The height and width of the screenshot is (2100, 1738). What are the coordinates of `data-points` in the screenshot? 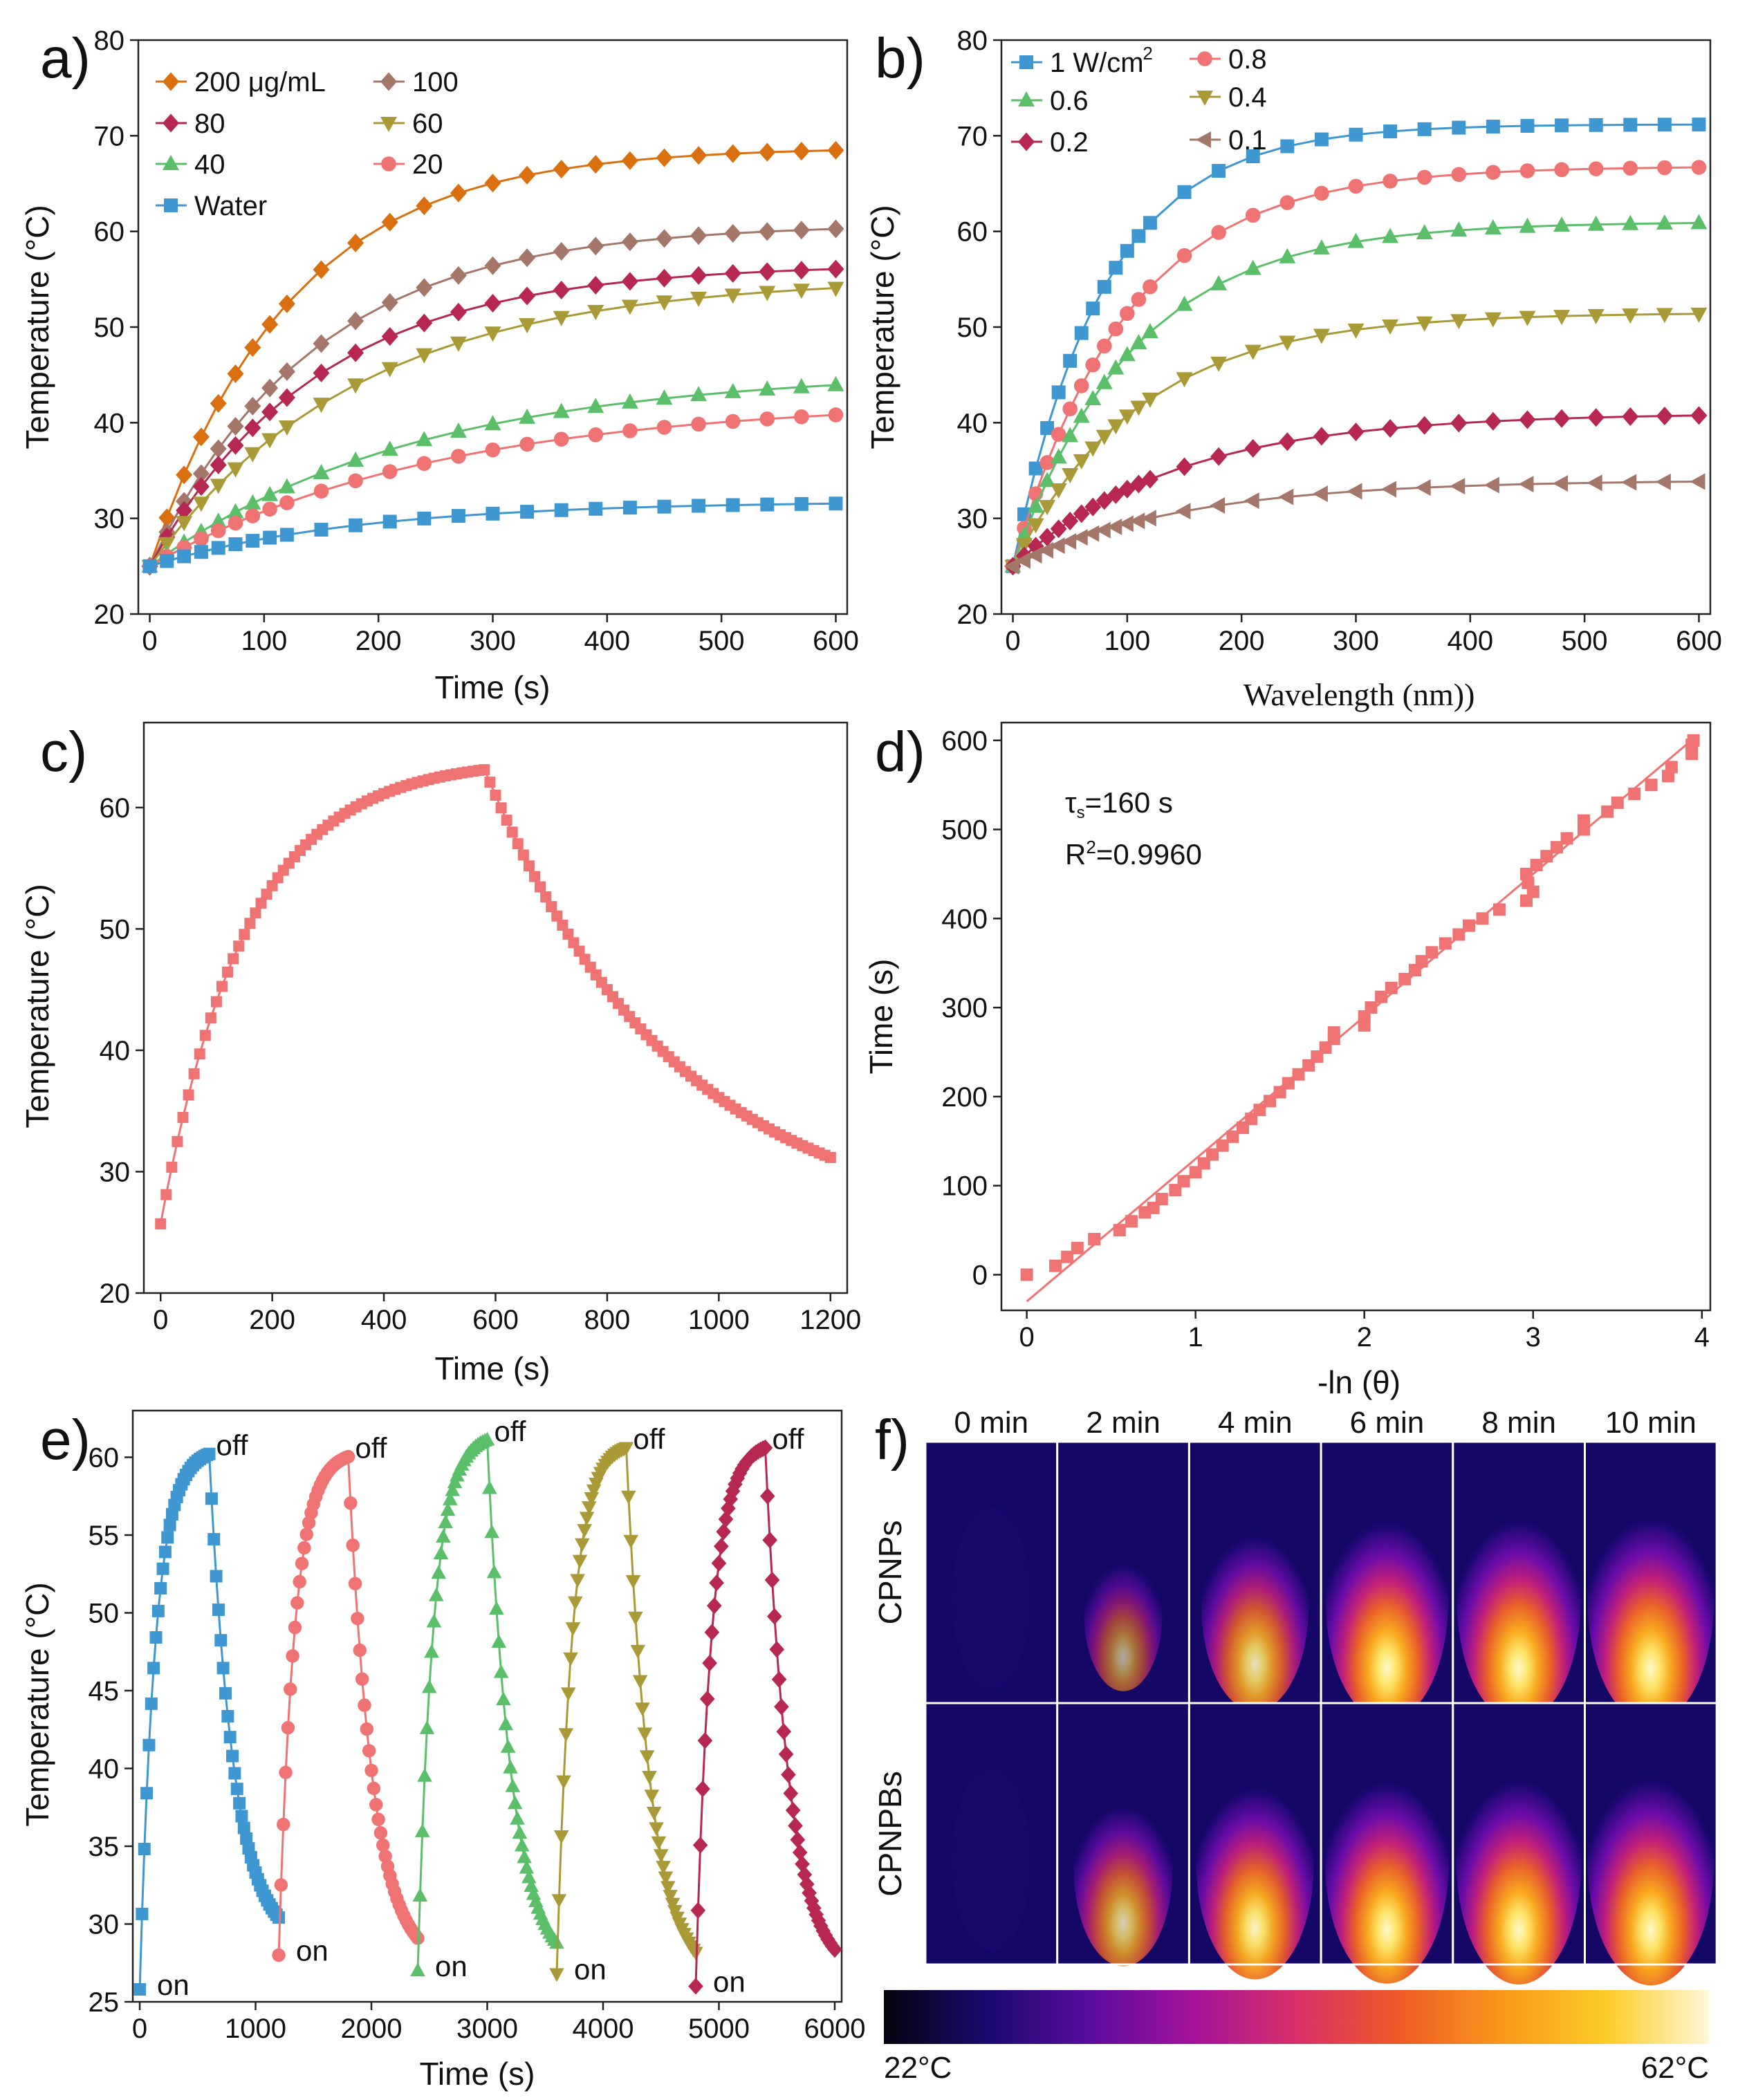 It's located at (1360, 1008).